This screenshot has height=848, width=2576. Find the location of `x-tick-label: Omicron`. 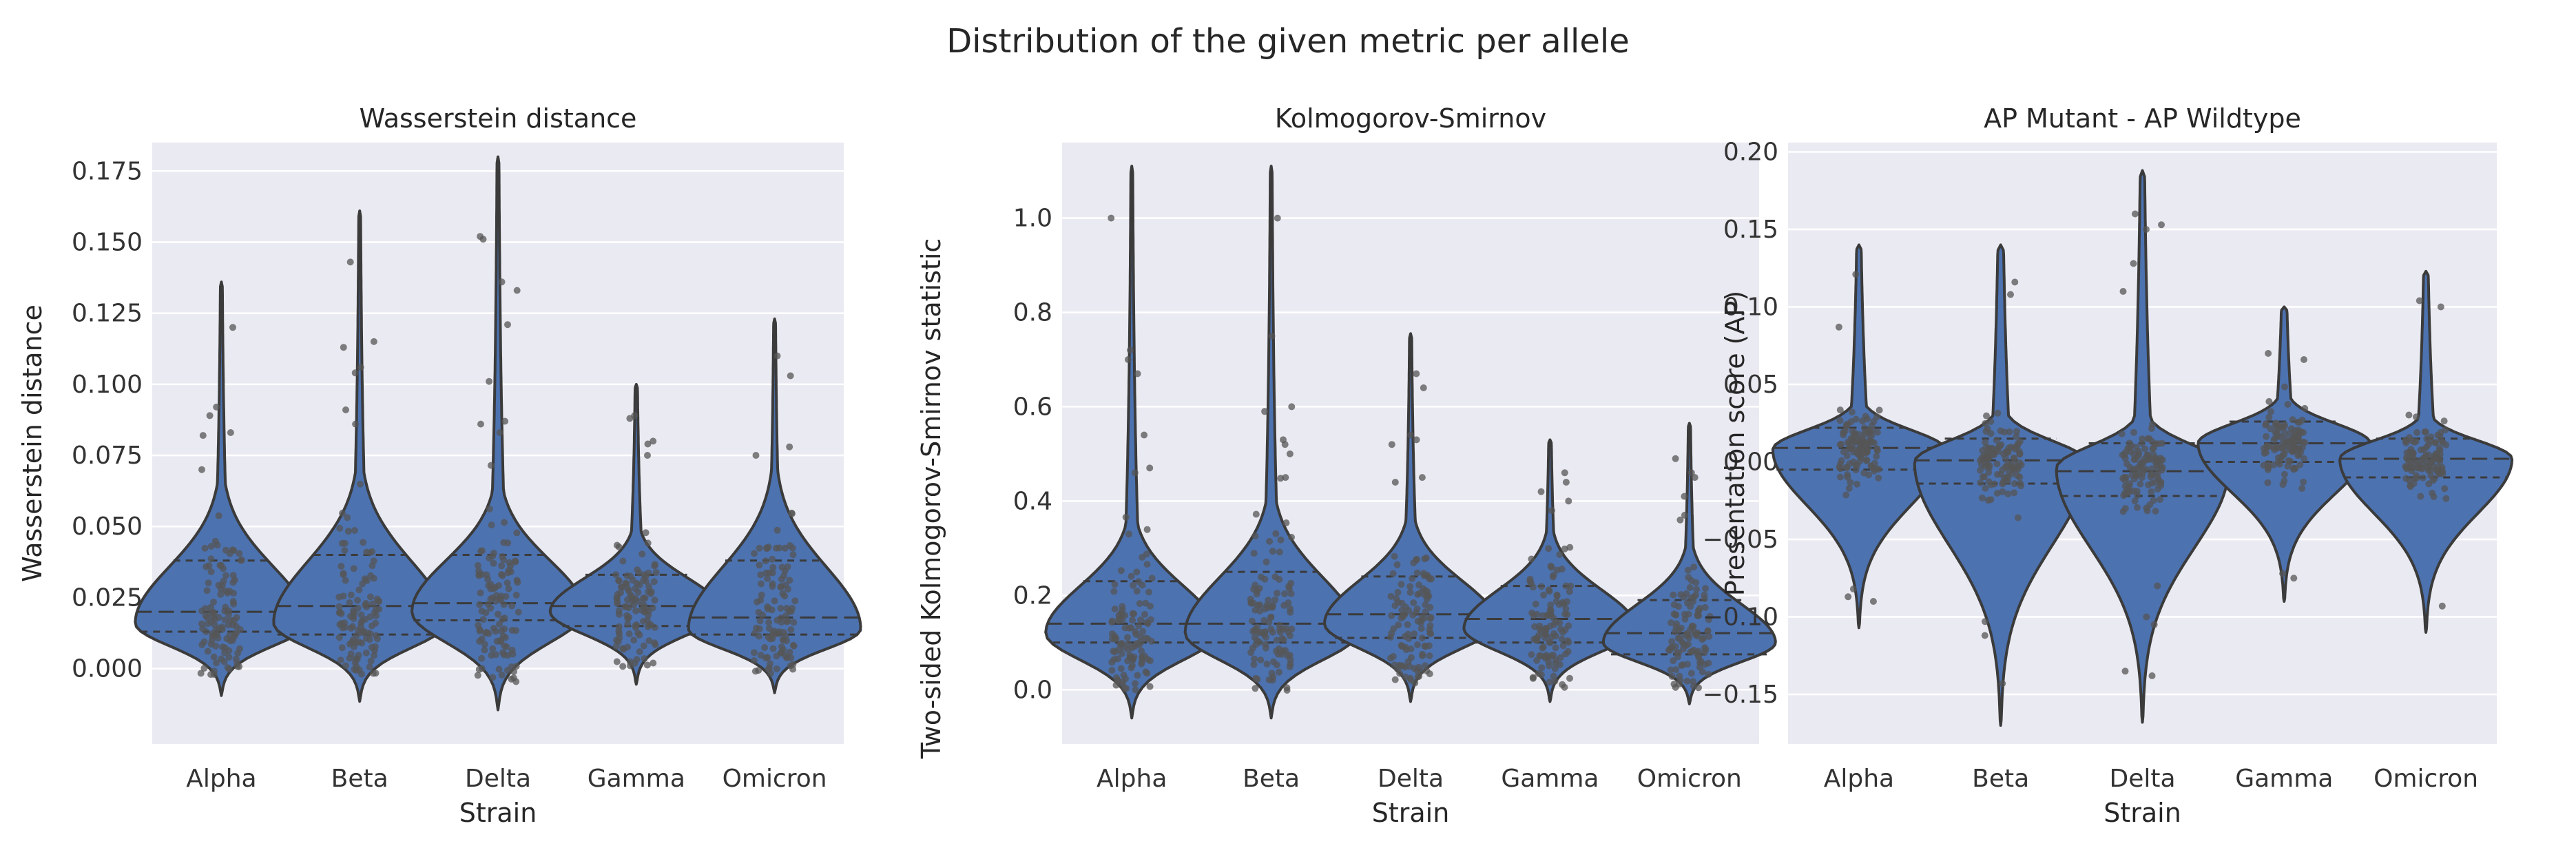

x-tick-label: Omicron is located at coordinates (1689, 779).